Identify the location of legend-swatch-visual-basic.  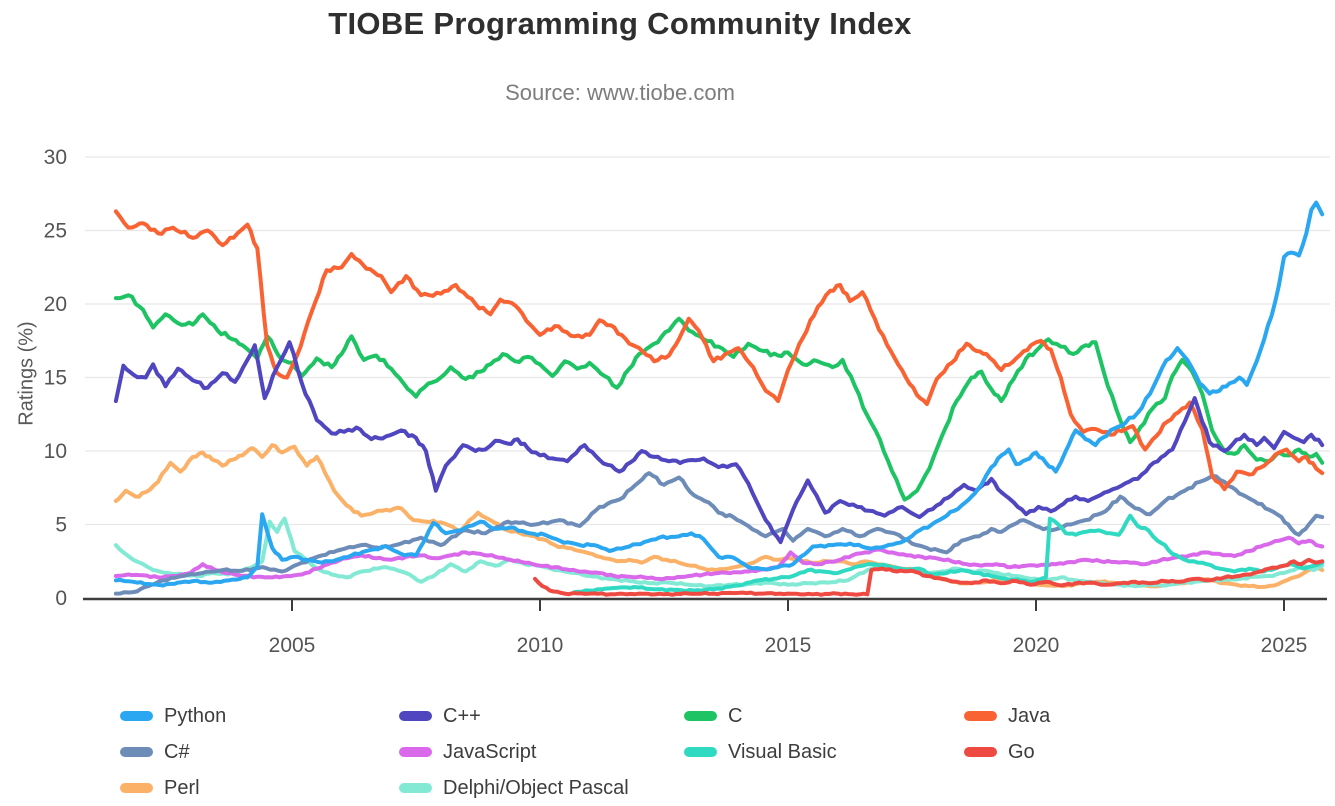
(700, 752).